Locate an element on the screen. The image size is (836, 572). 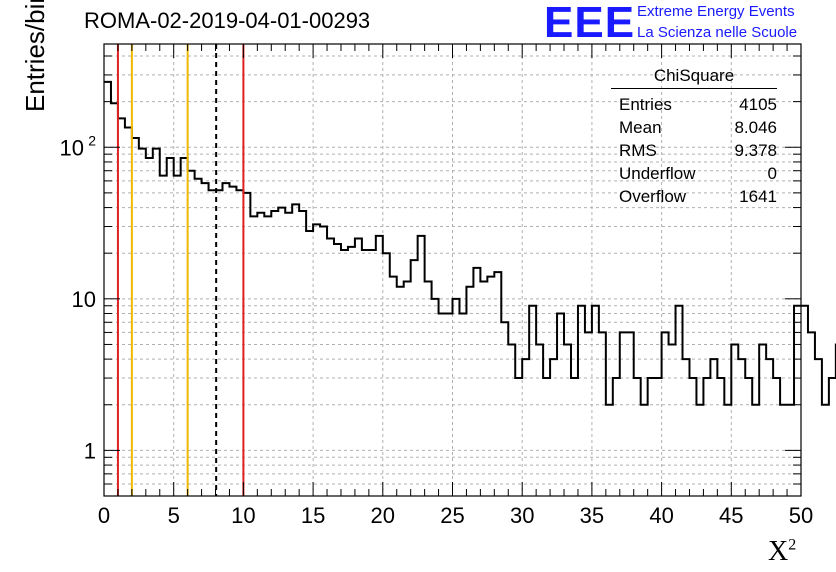
chart-title: ROMA-02-2019-04-01-00293 is located at coordinates (227, 20).